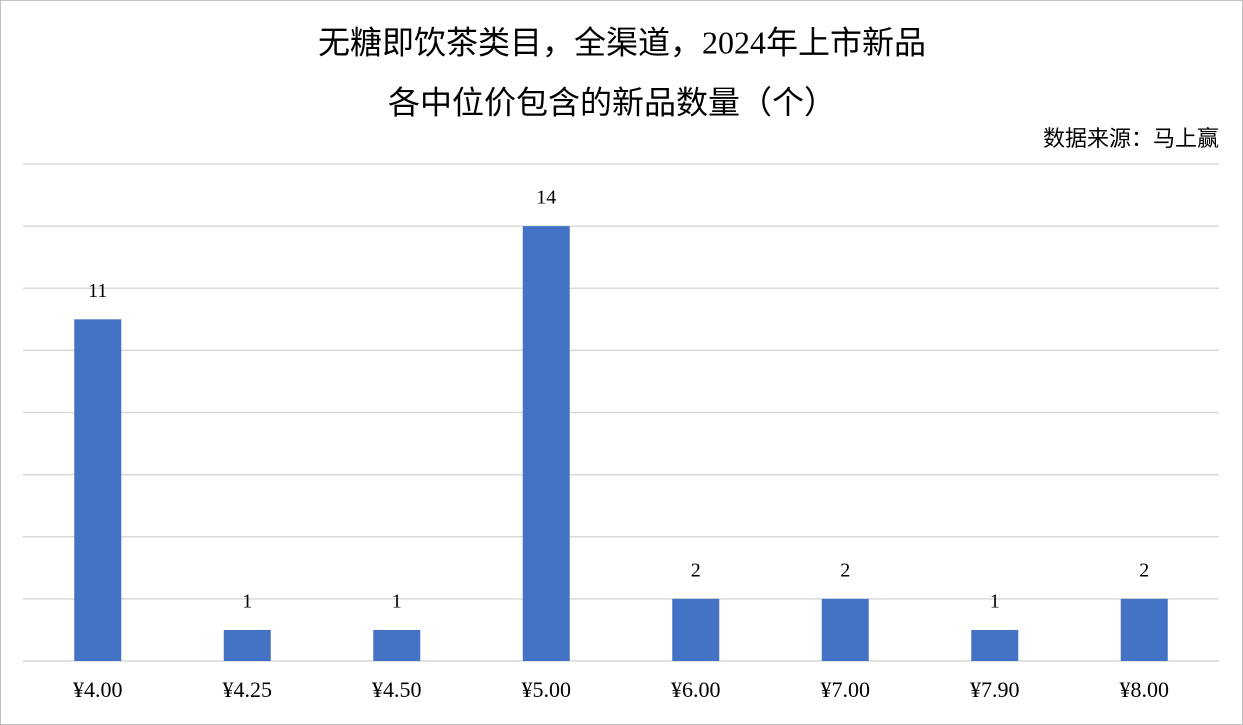 The image size is (1243, 725). What do you see at coordinates (397, 689) in the screenshot?
I see `x-tick-label: ¥4.50` at bounding box center [397, 689].